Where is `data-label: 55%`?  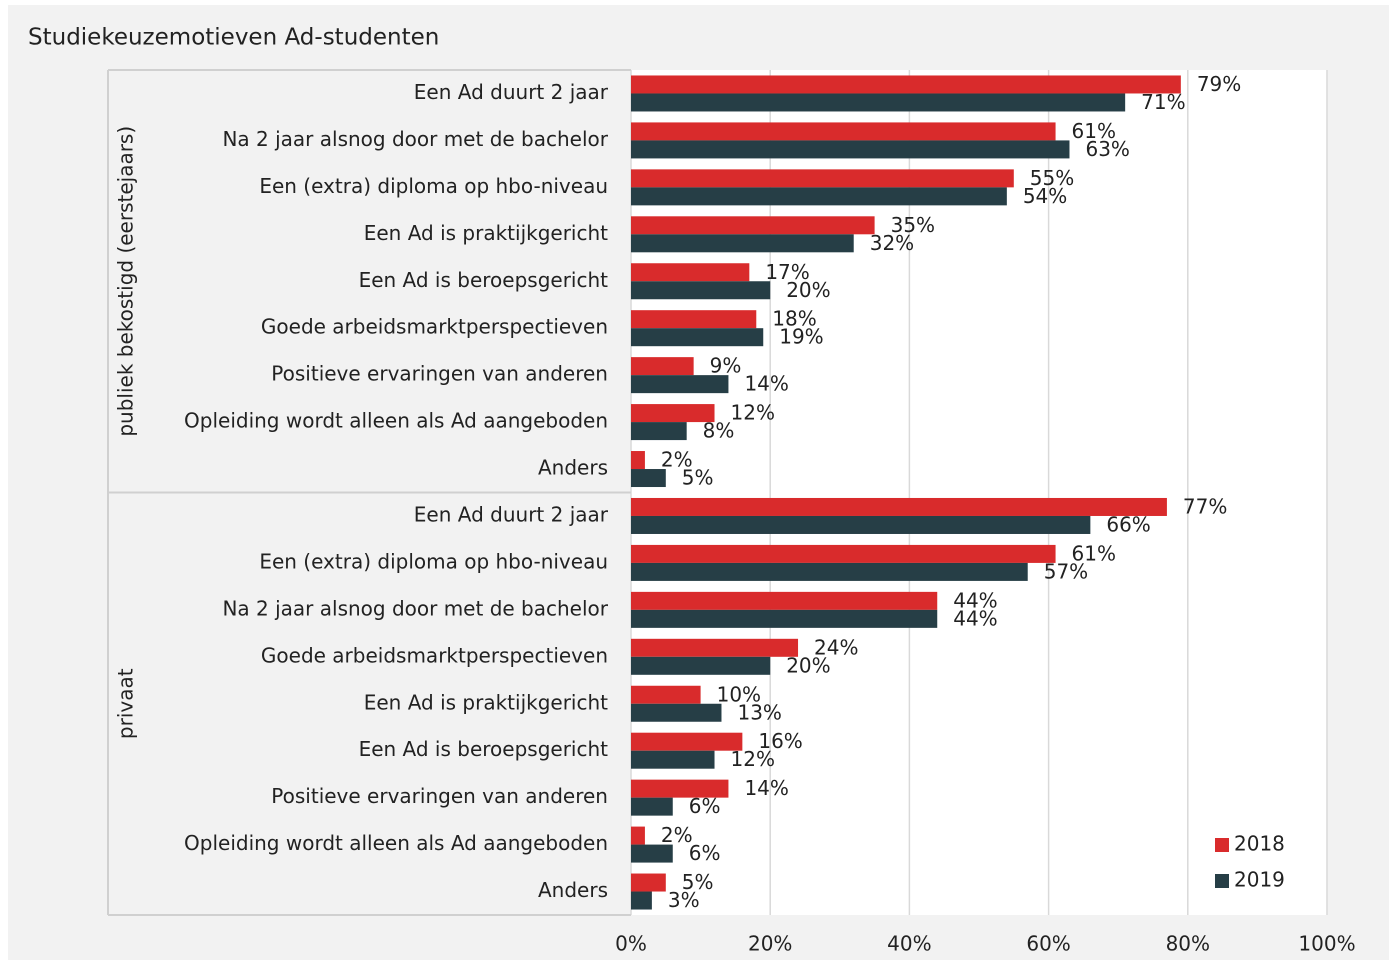 data-label: 55% is located at coordinates (1052, 178).